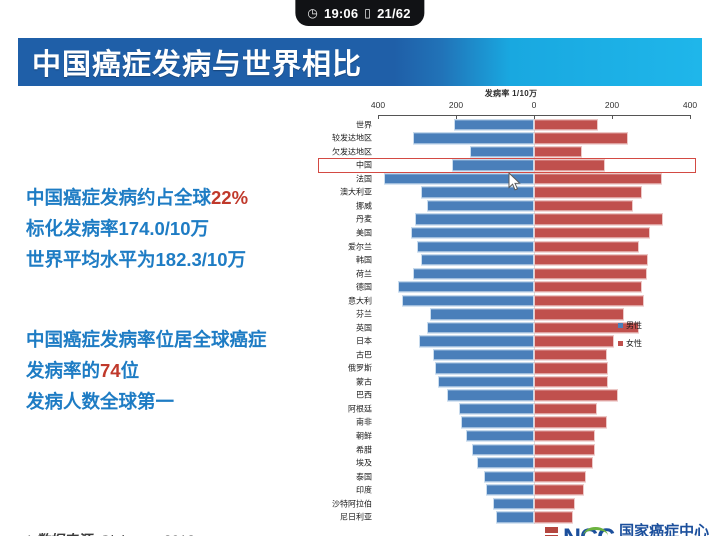  What do you see at coordinates (63, 370) in the screenshot?
I see `text-segment: 发病率的` at bounding box center [63, 370].